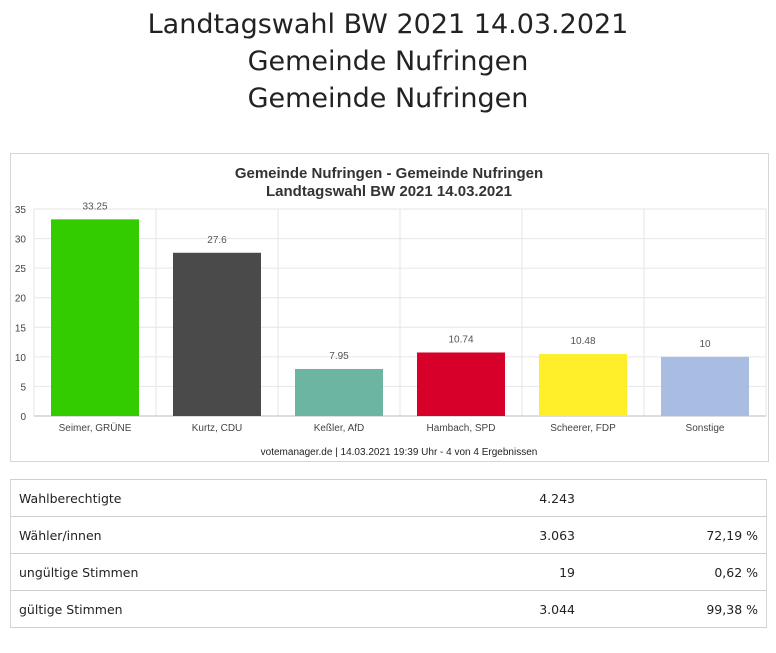 The image size is (776, 653). I want to click on category-label: Kurtz, CDU, so click(217, 428).